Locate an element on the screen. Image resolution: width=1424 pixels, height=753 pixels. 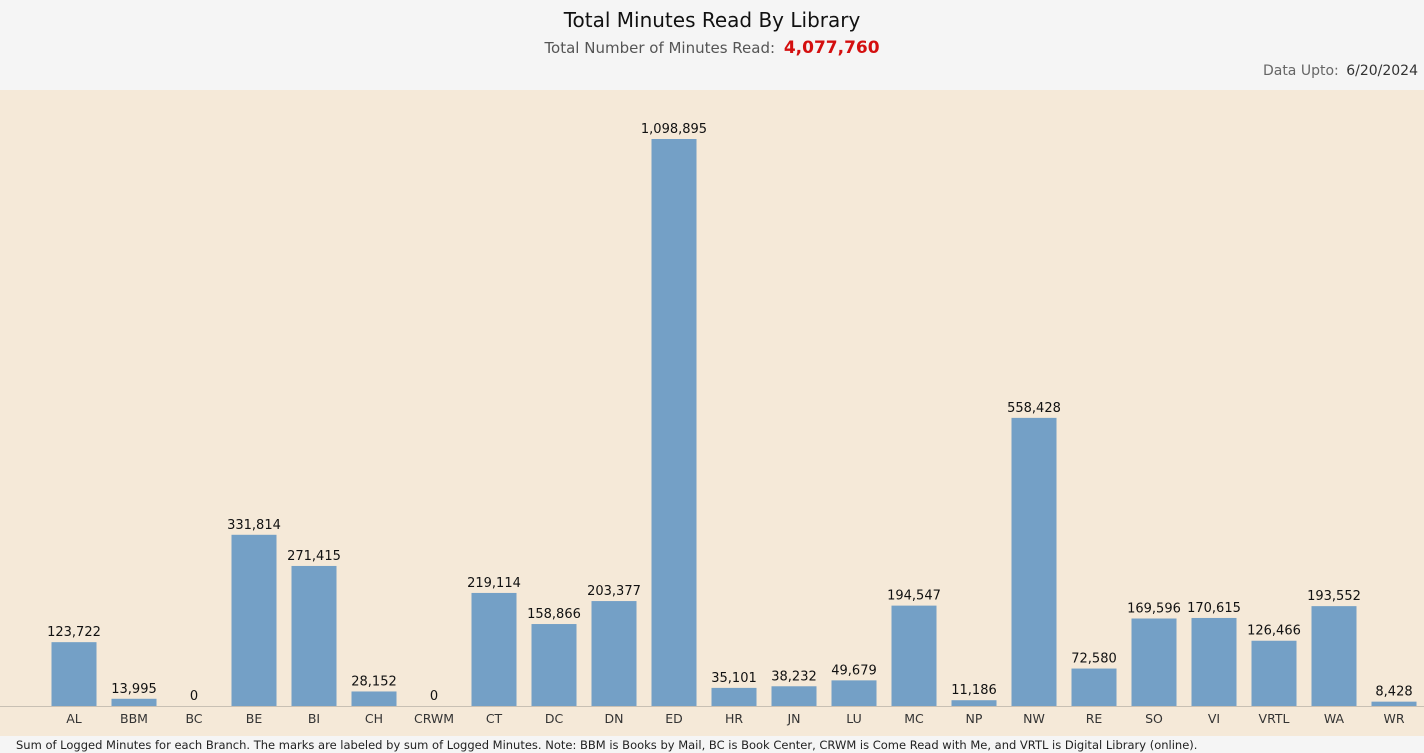
chart-title: Total Minutes Read By Library is located at coordinates (712, 20).